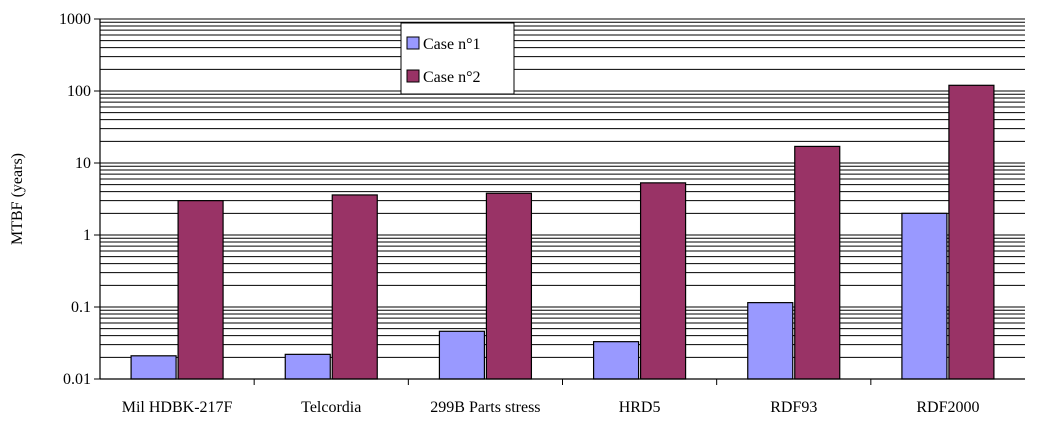 This screenshot has height=431, width=1037. I want to click on x-tick-label: RDF2000, so click(947, 407).